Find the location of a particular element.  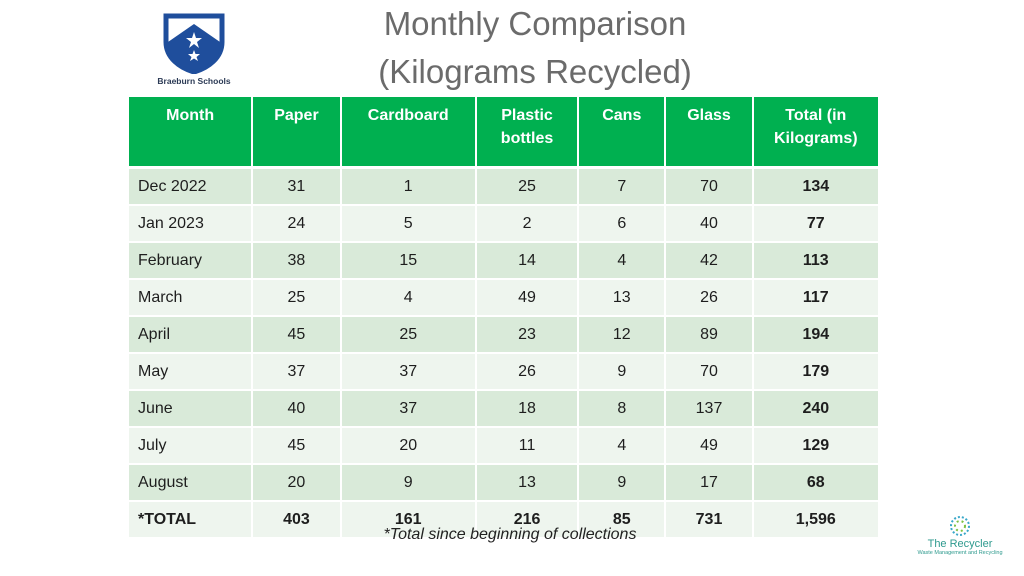

cell-glass: 89 is located at coordinates (709, 335).